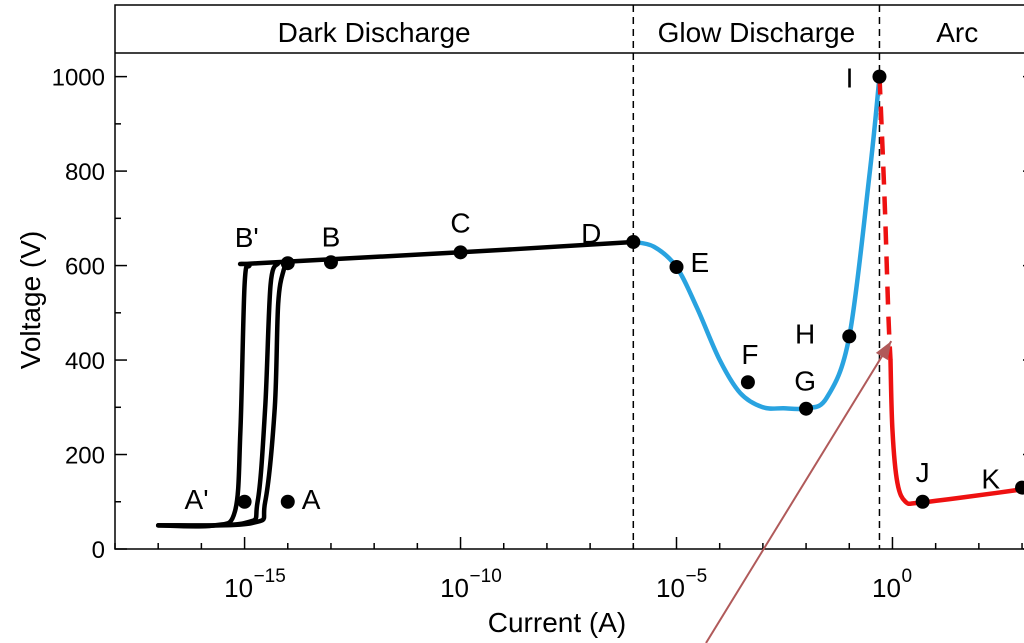 The image size is (1024, 643). Describe the element at coordinates (628, 32) in the screenshot. I see `region-labels: Dark Discharge Glow Discharge Arc` at that location.